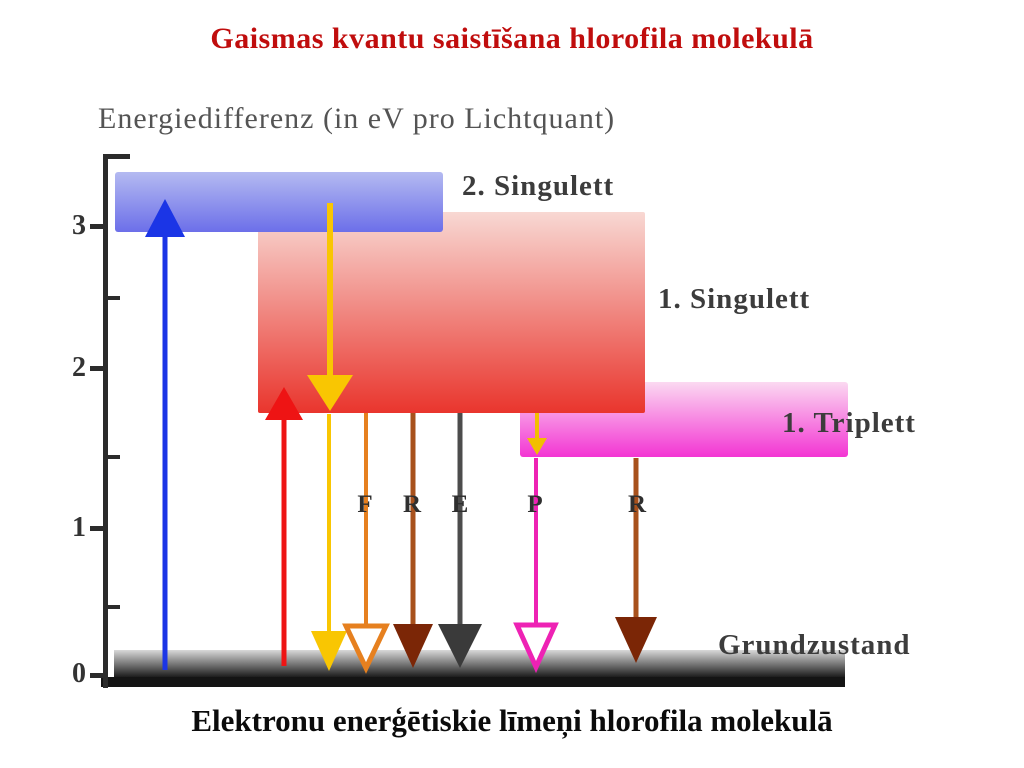 The height and width of the screenshot is (768, 1024). What do you see at coordinates (365, 504) in the screenshot?
I see `arrow-letter-f: F` at bounding box center [365, 504].